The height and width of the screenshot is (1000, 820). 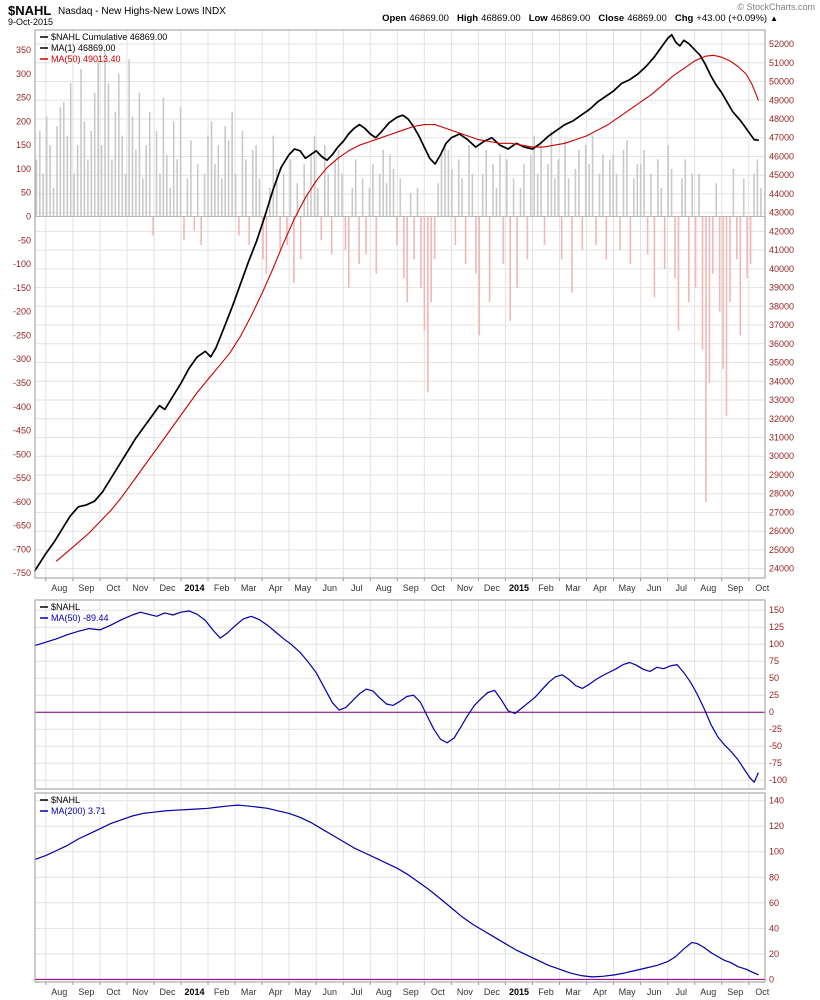 I want to click on svg-text: 46000, so click(x=781, y=157).